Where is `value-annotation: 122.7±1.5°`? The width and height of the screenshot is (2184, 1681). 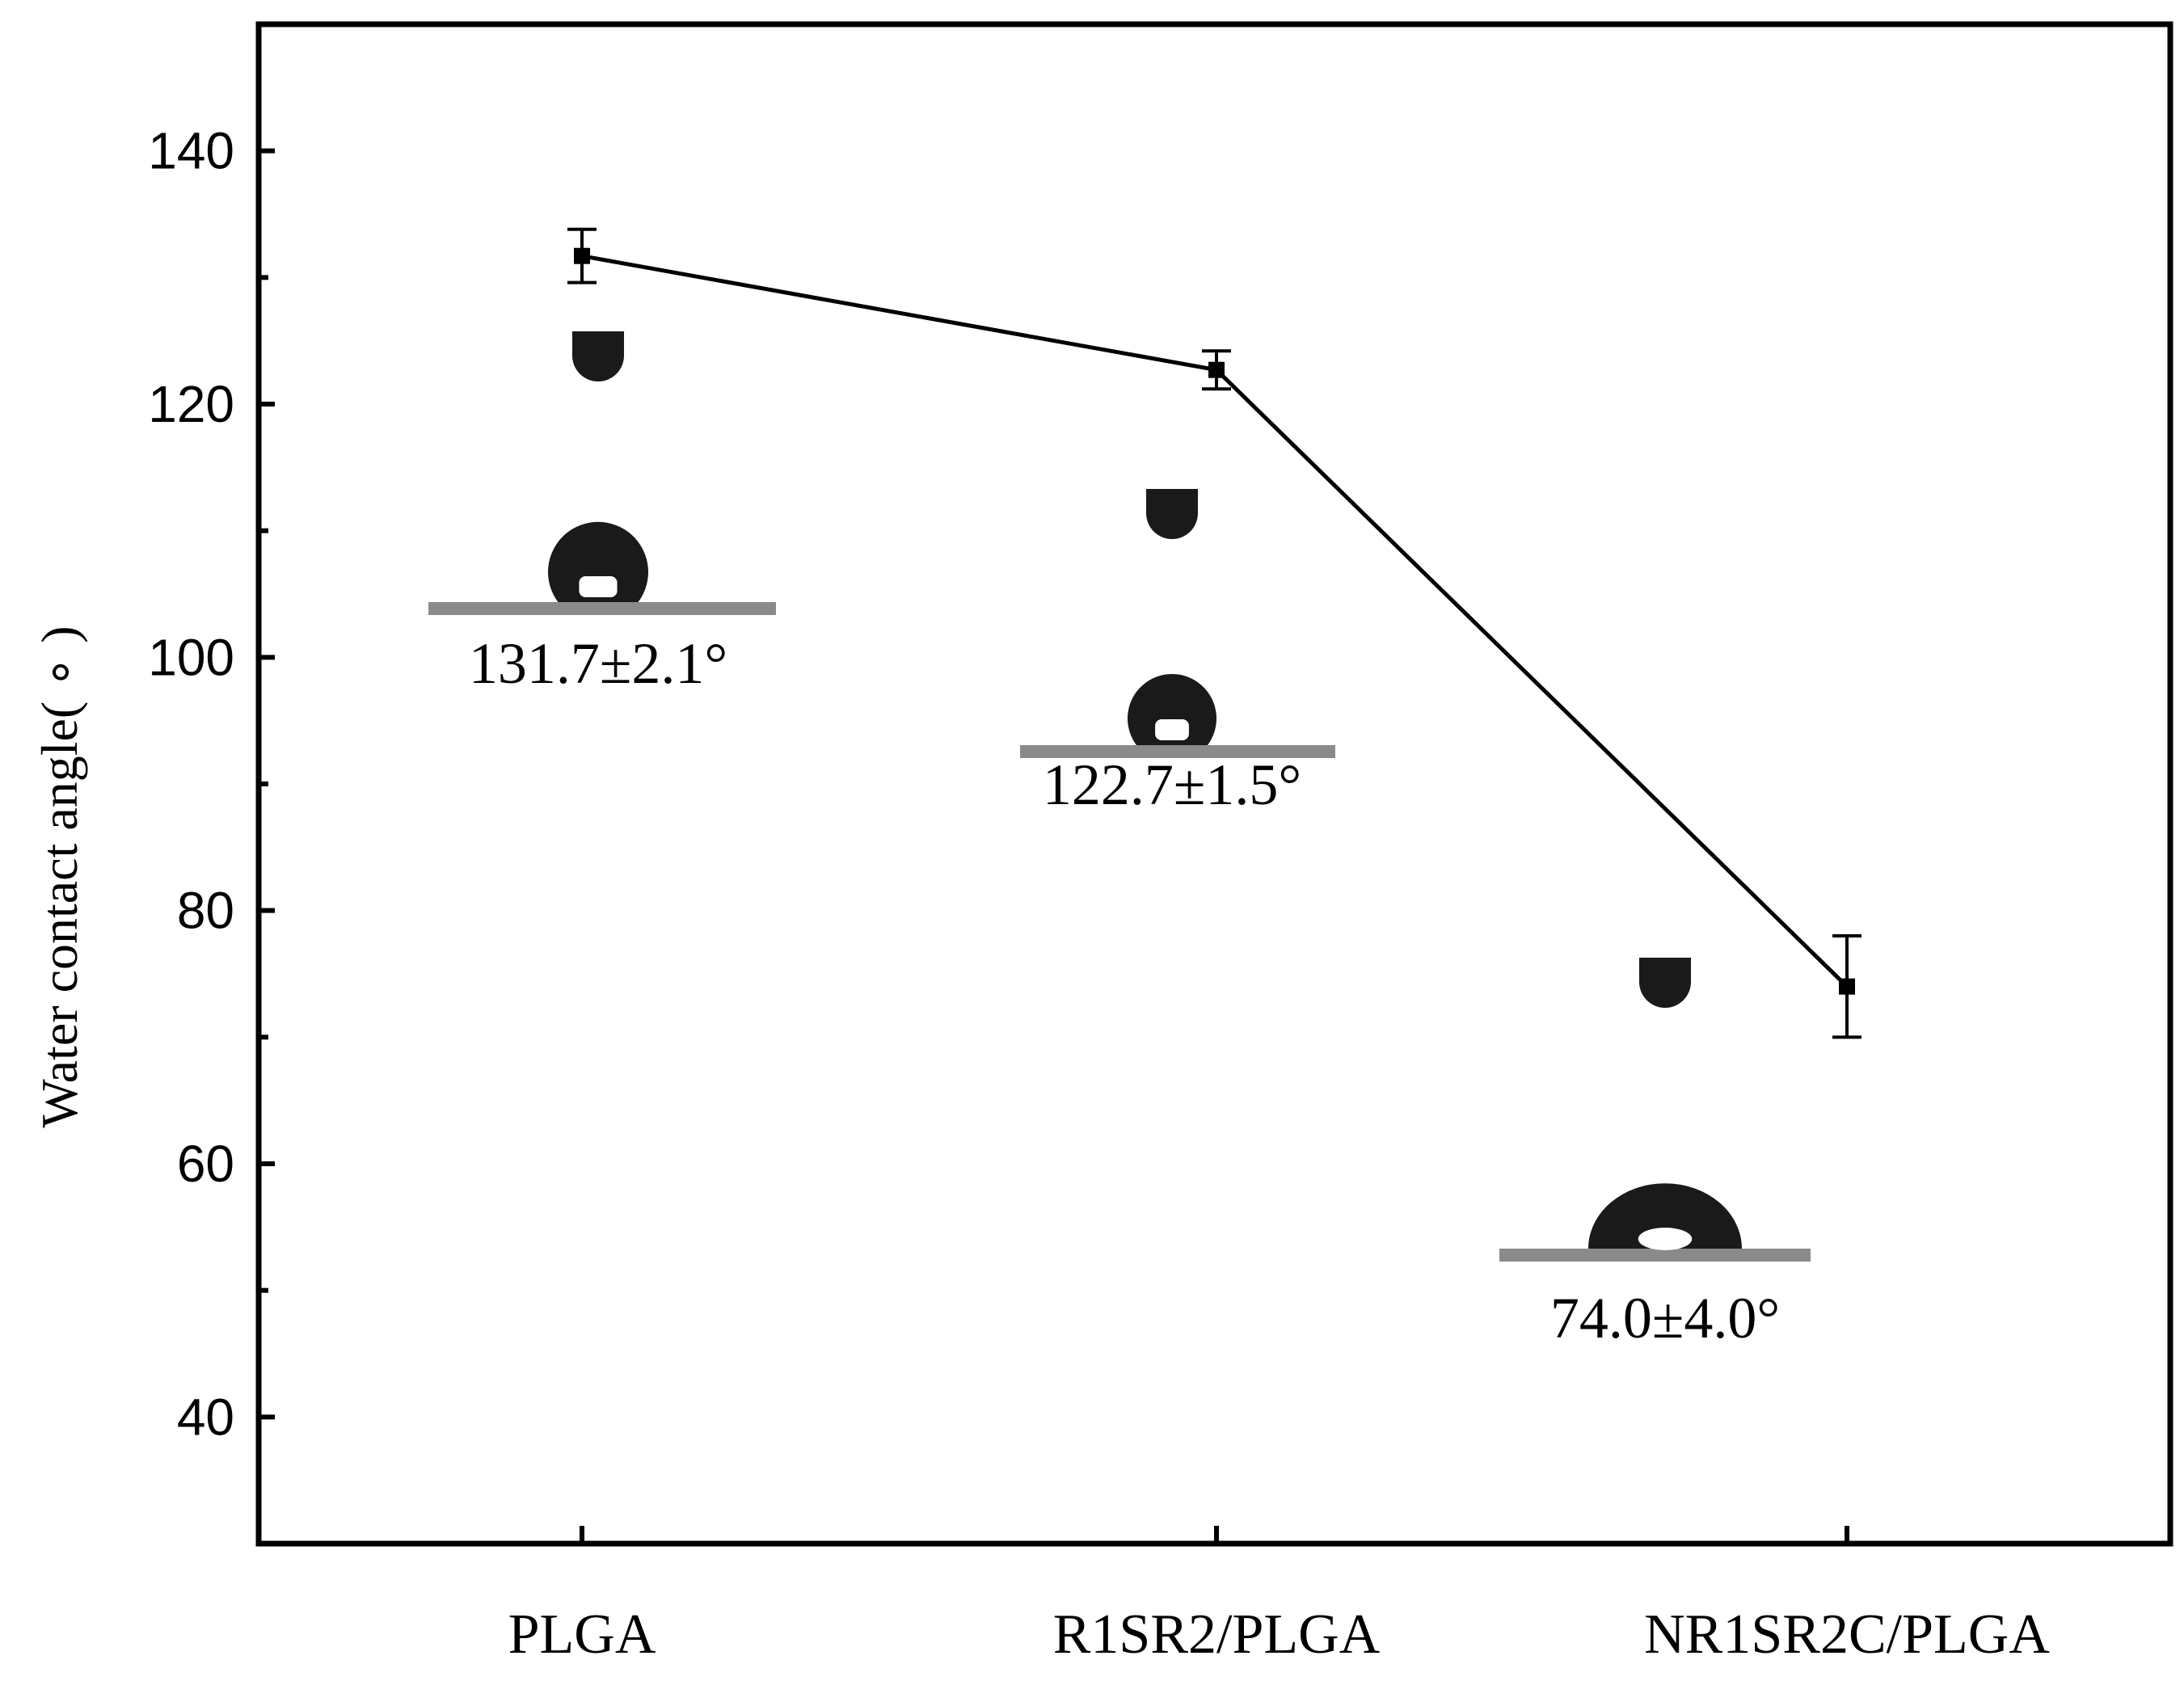 value-annotation: 122.7±1.5° is located at coordinates (1172, 784).